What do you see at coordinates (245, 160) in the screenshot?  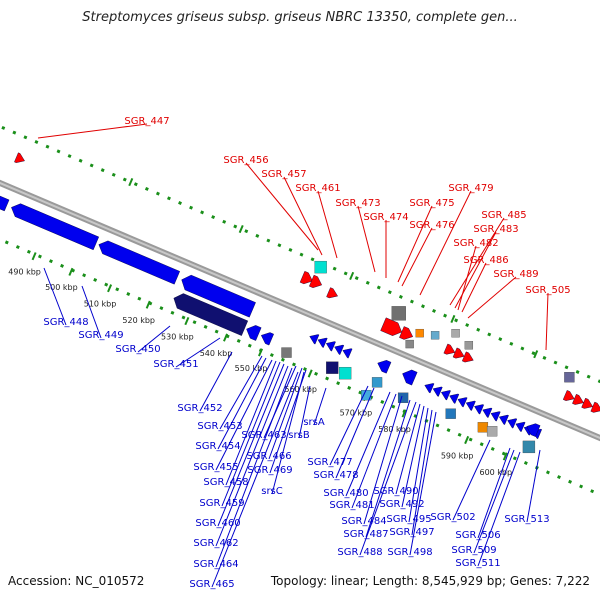 I see `forward-gene-label: SGR_456` at bounding box center [245, 160].